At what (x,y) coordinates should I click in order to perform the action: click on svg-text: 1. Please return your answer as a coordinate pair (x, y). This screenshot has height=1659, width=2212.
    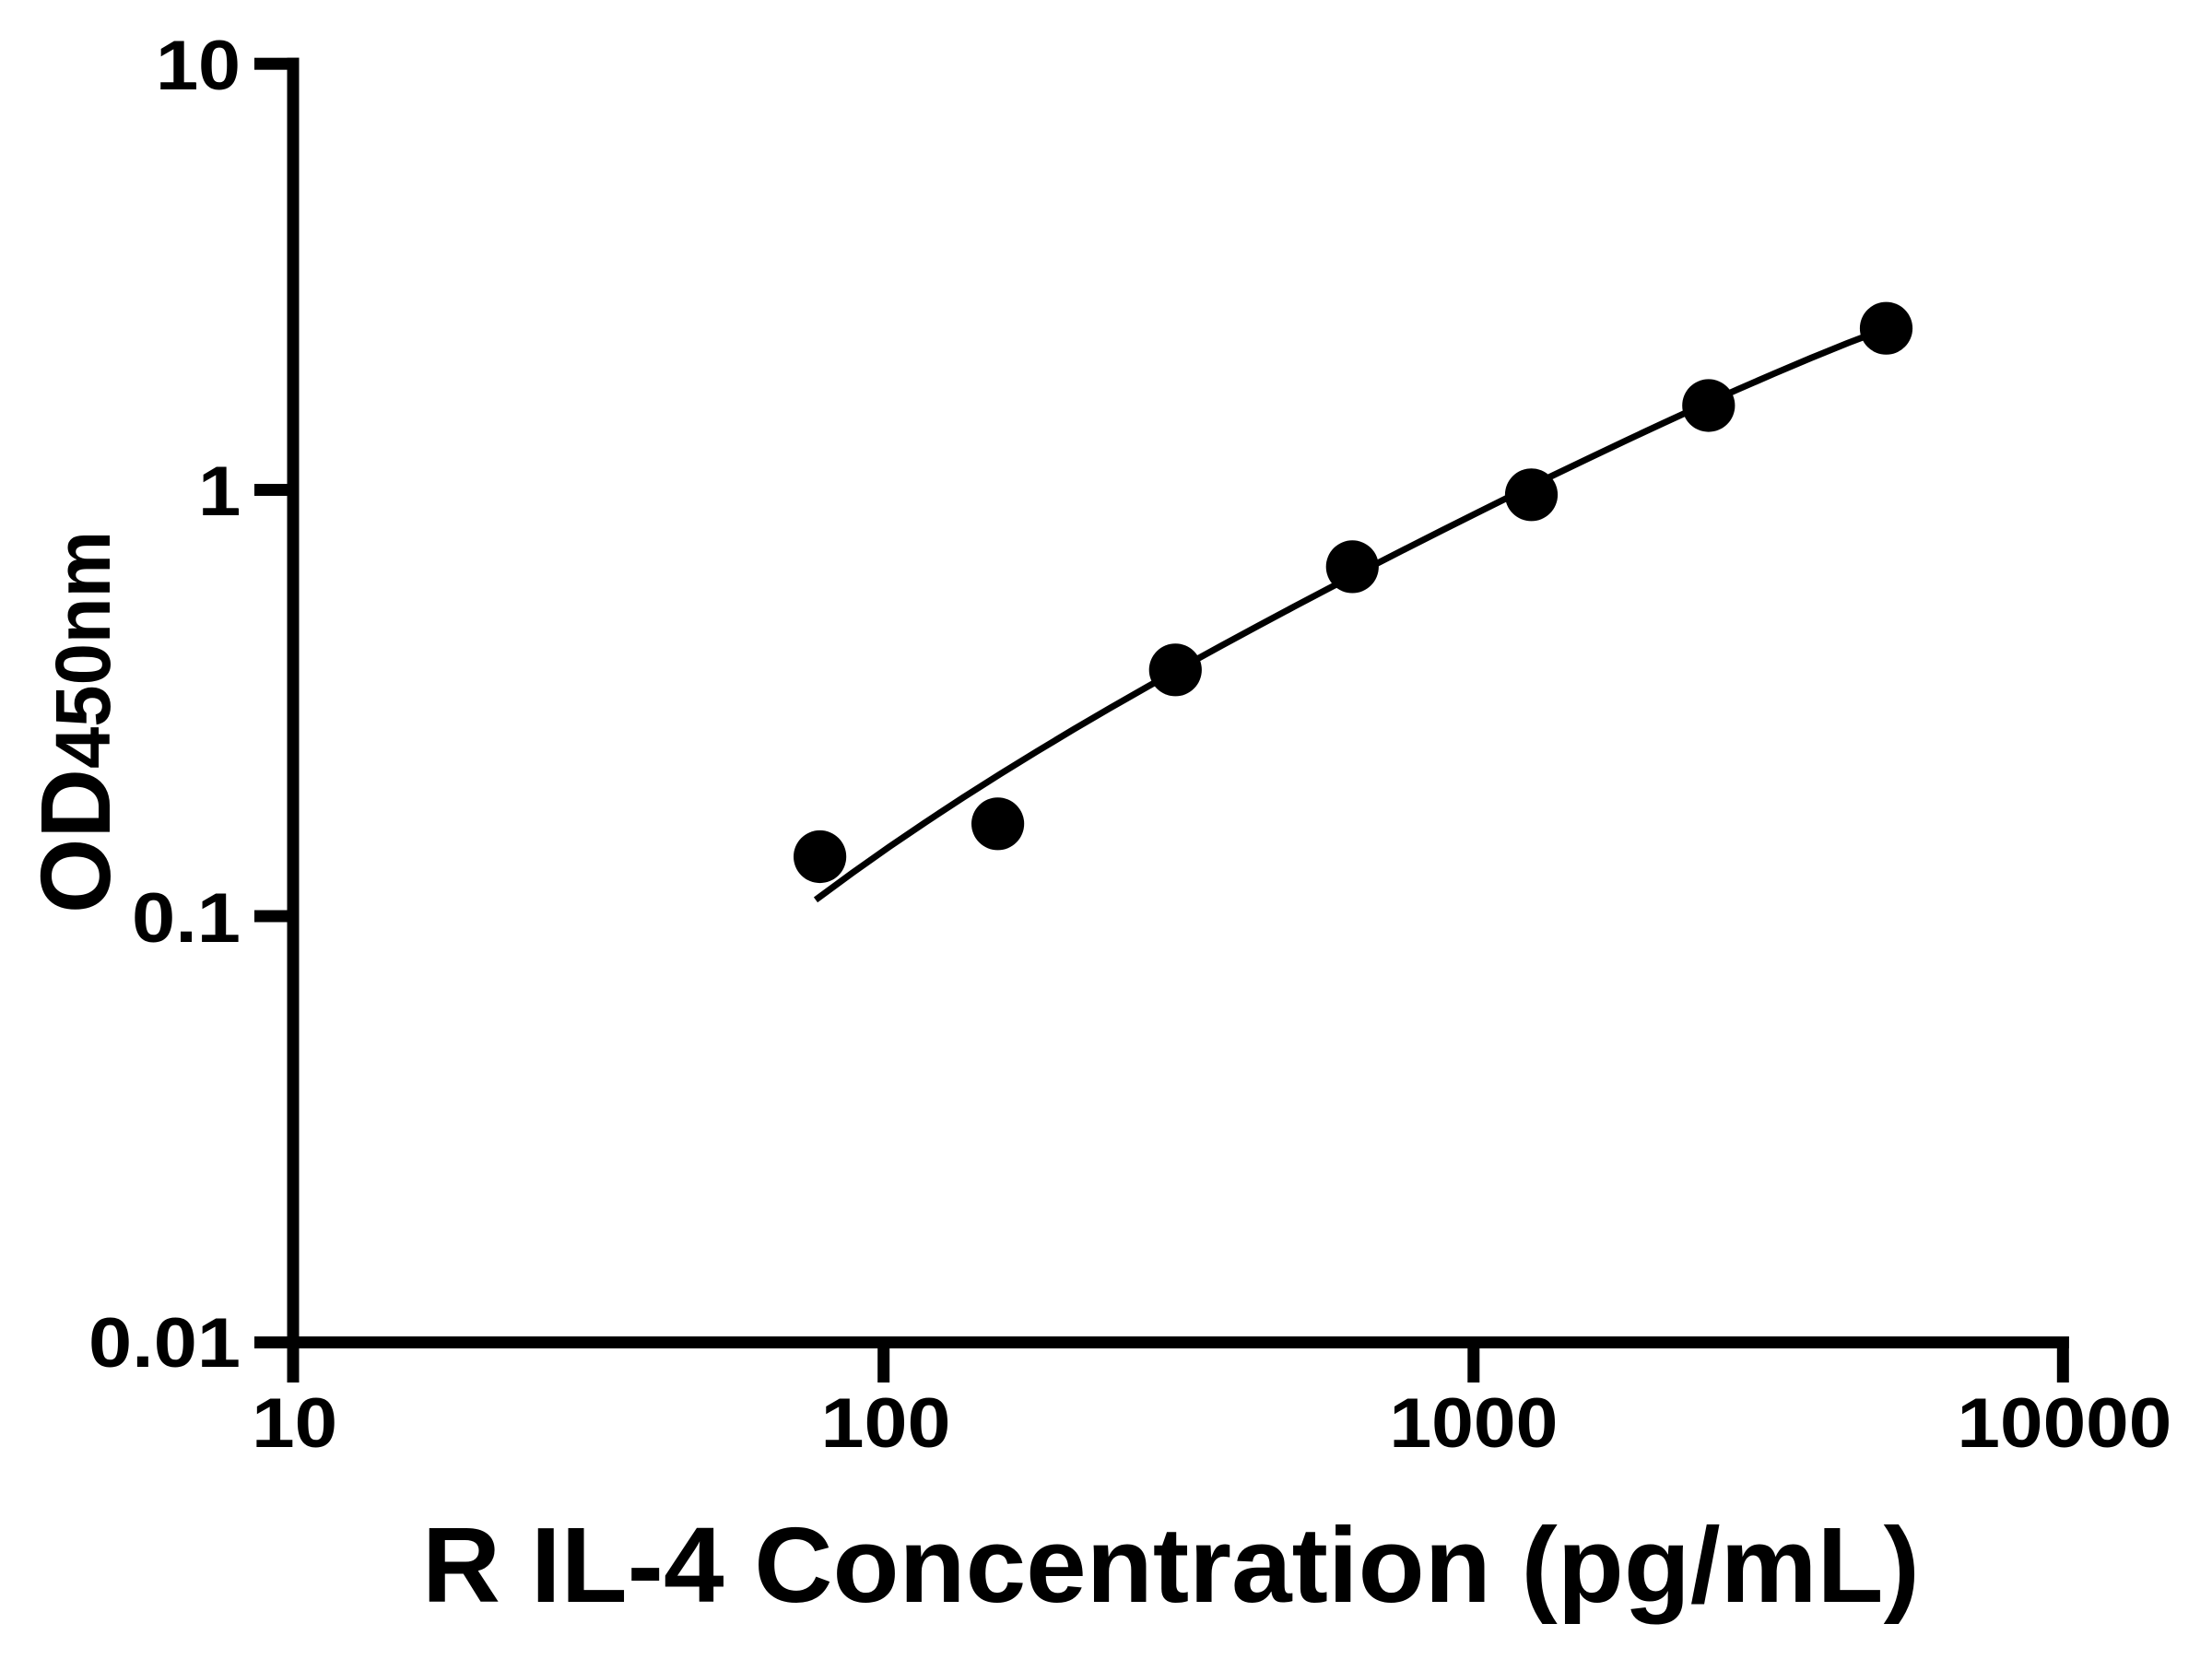
    Looking at the image, I should click on (219, 492).